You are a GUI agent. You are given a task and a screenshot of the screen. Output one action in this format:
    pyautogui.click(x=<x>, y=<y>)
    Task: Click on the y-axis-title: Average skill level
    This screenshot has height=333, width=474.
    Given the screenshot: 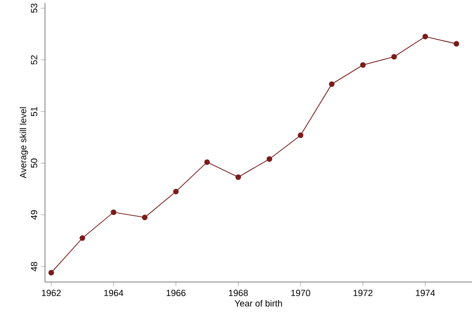 What is the action you would take?
    pyautogui.click(x=24, y=142)
    